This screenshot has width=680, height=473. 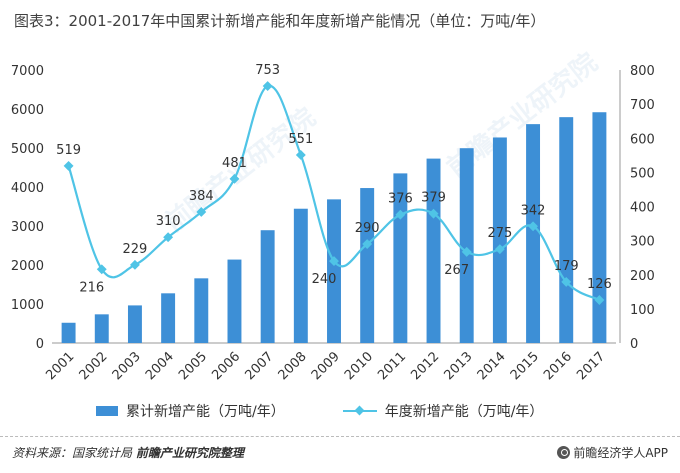 What do you see at coordinates (525, 366) in the screenshot?
I see `x-tick-label: 2015` at bounding box center [525, 366].